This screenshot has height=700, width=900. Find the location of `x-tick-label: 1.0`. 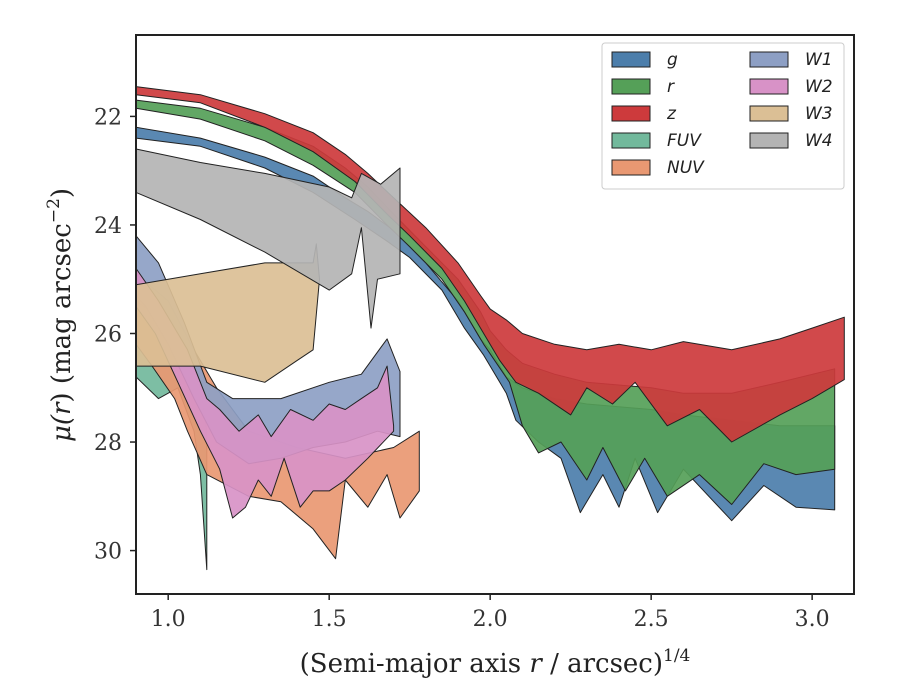

x-tick-label: 1.0 is located at coordinates (168, 619).